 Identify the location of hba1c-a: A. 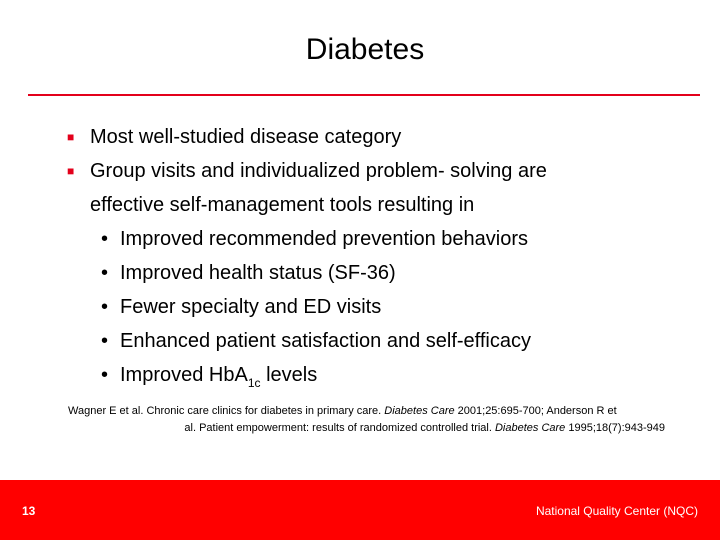
(241, 375).